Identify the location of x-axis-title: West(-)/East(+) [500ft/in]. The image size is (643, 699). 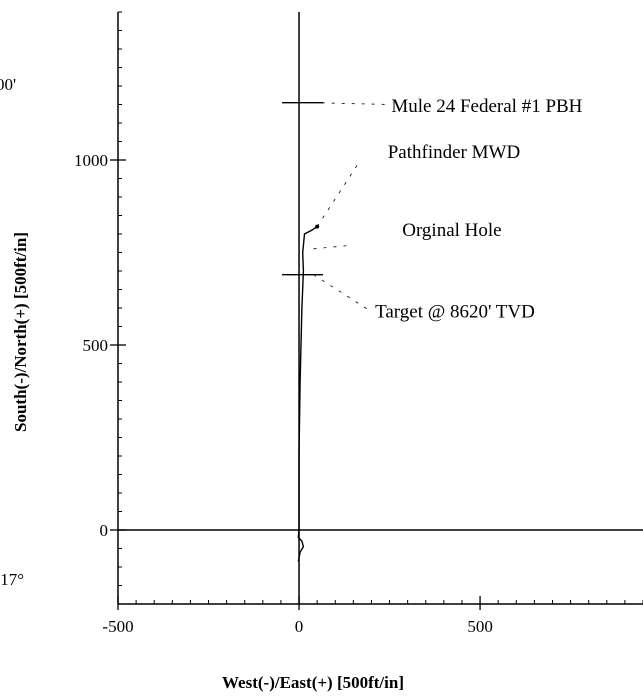
(313, 682).